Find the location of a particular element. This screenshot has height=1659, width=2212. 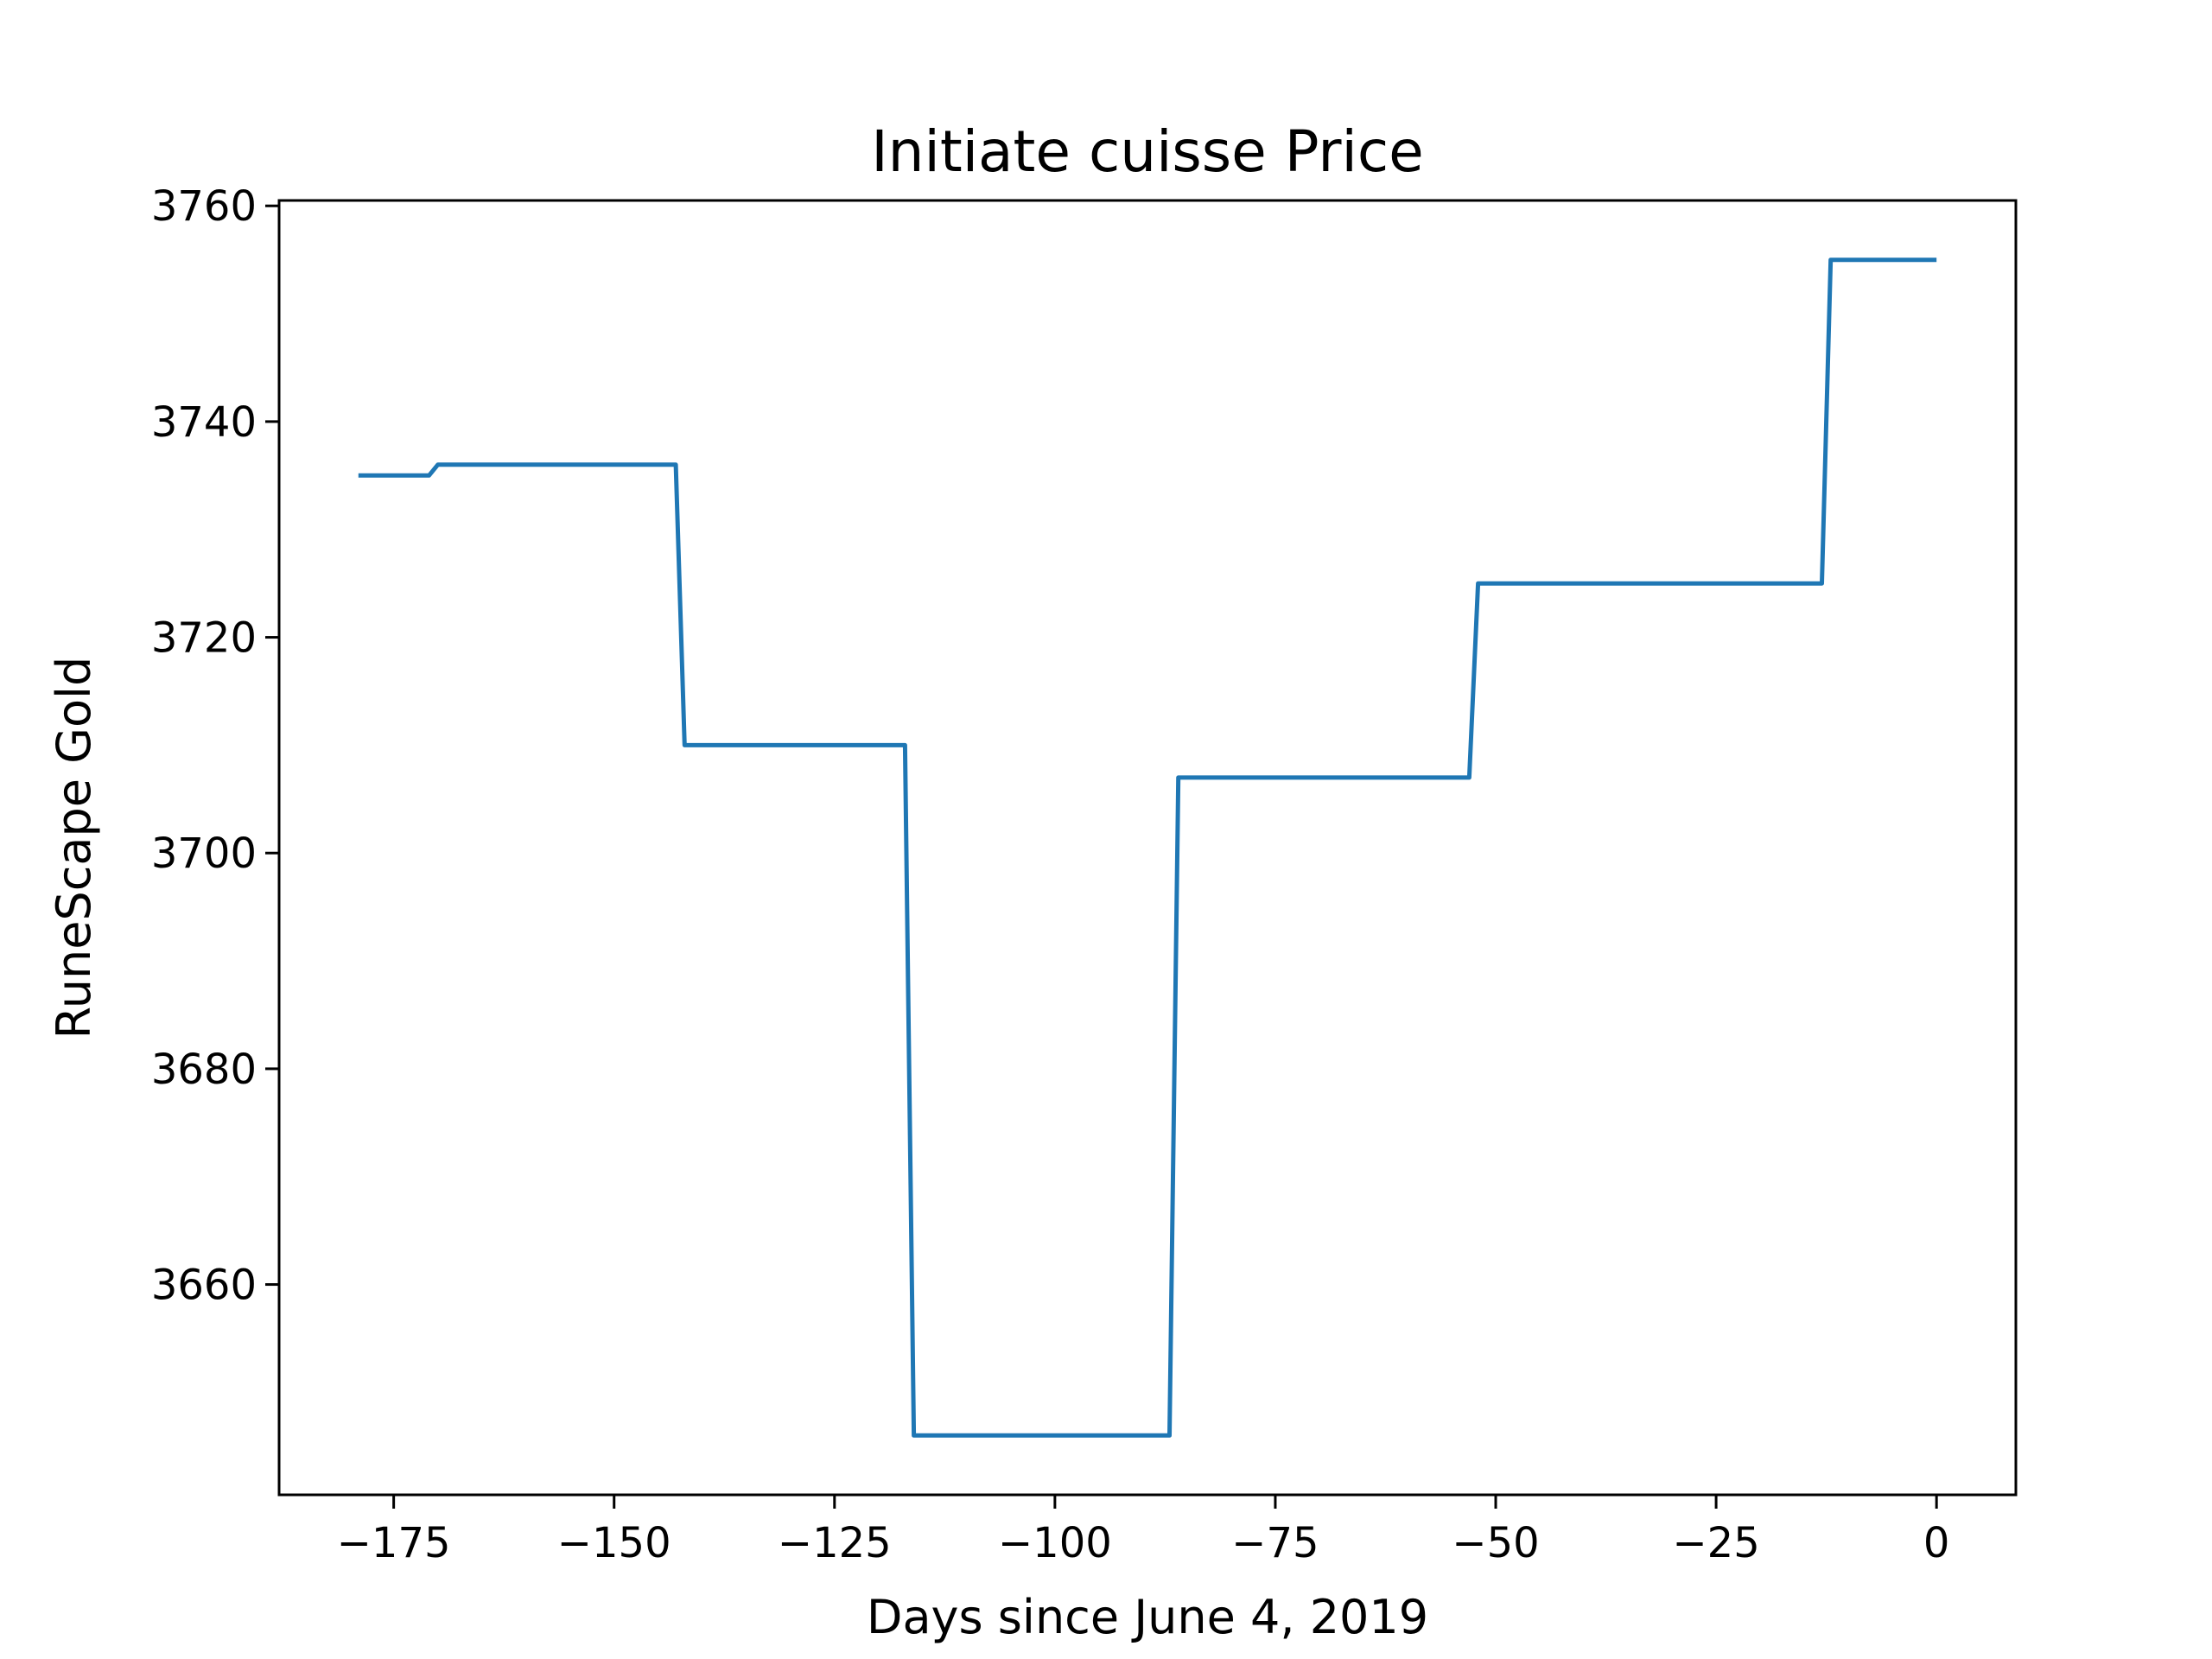

x-tick-label: 0 is located at coordinates (1936, 1543).